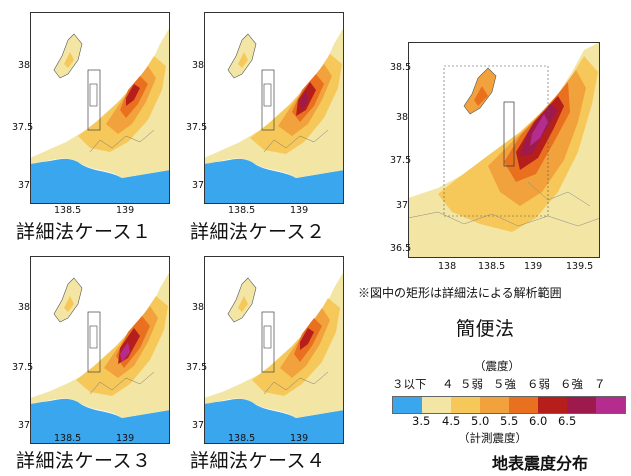  Describe the element at coordinates (567, 421) in the screenshot. I see `legend-value-6-5: 6.5` at that location.